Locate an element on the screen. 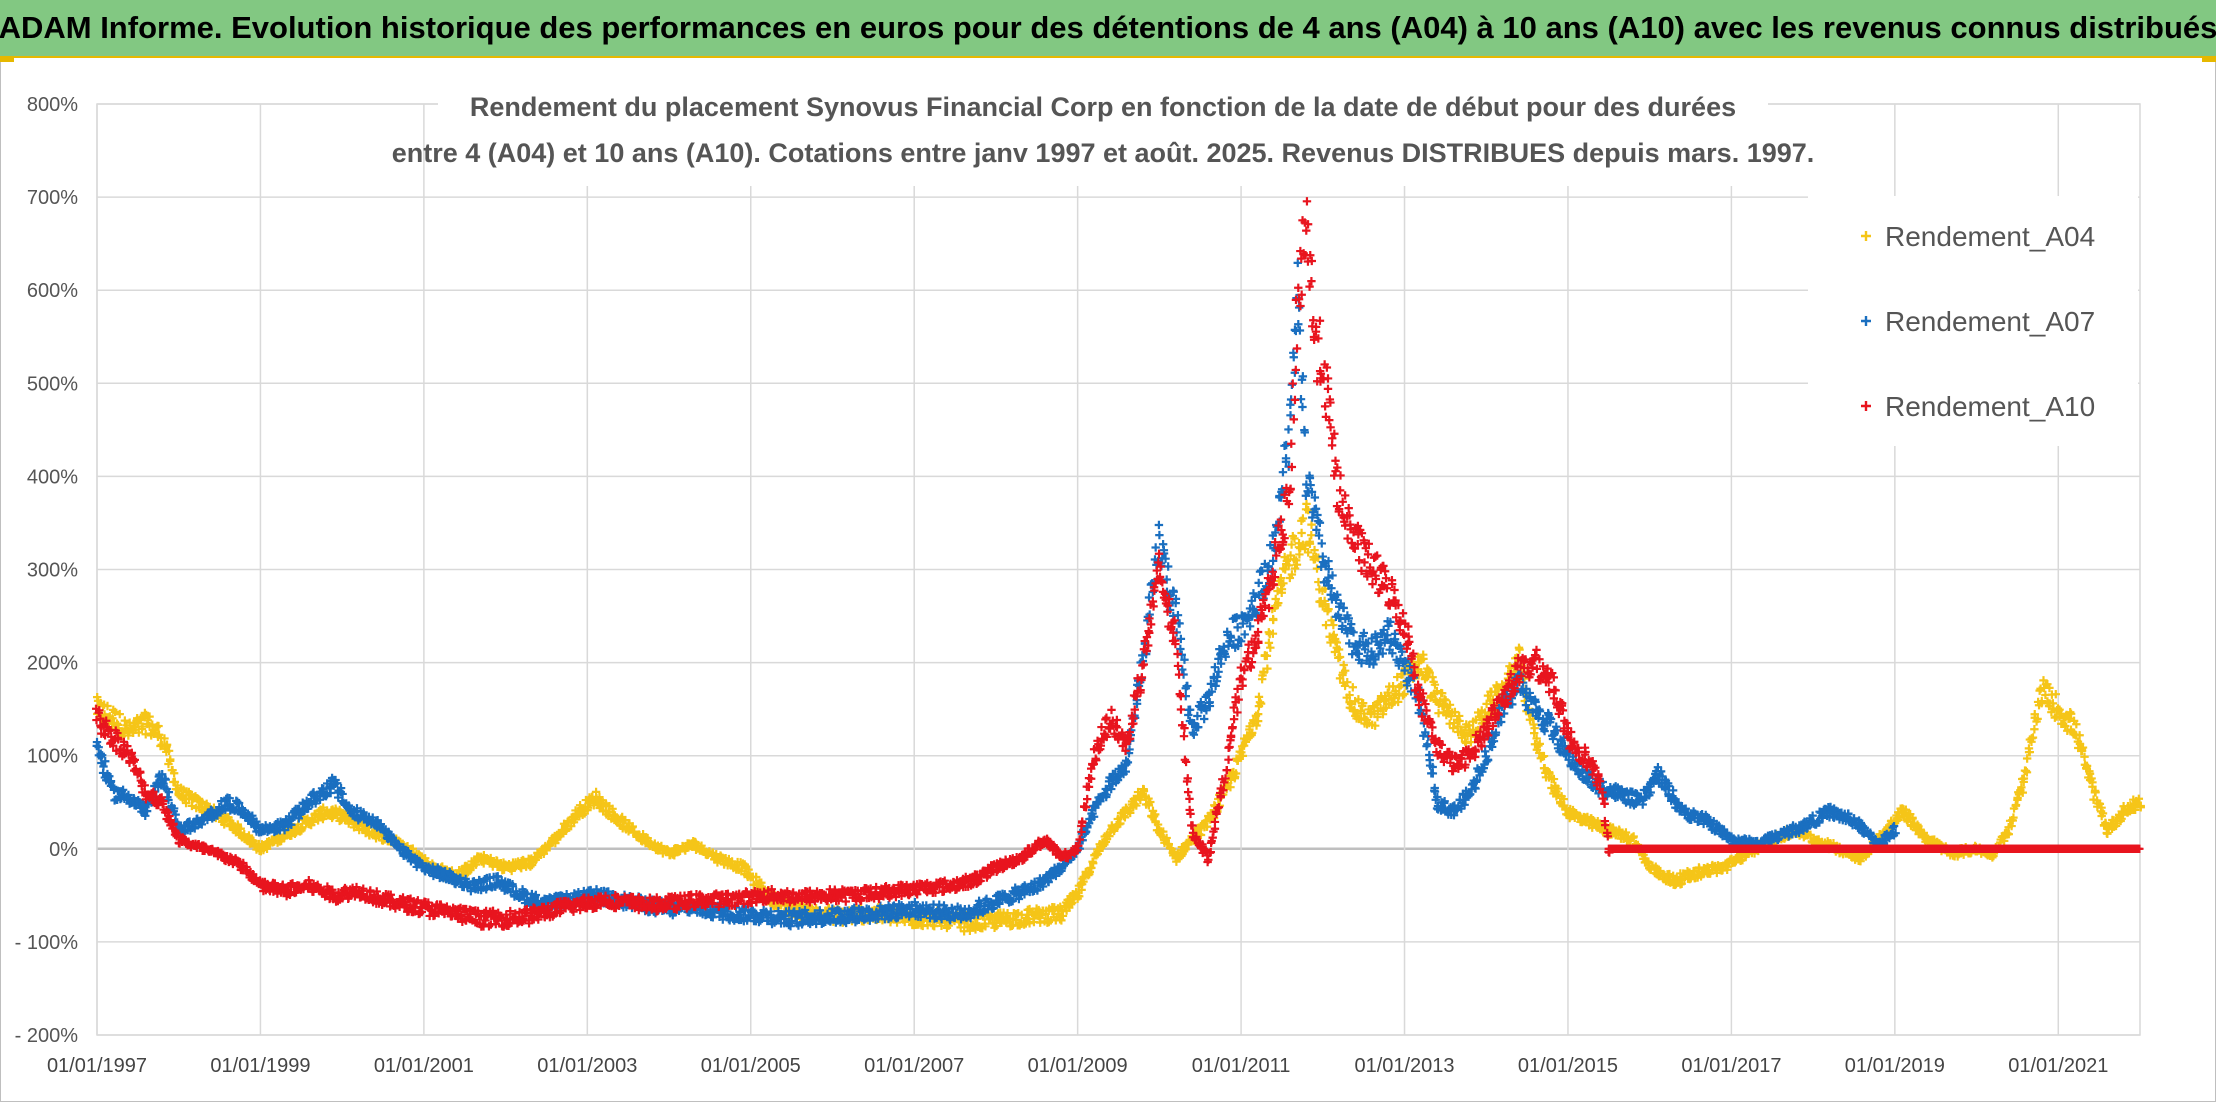 The height and width of the screenshot is (1102, 2216). x-tick-label: 01/01/2021 is located at coordinates (2058, 1066).